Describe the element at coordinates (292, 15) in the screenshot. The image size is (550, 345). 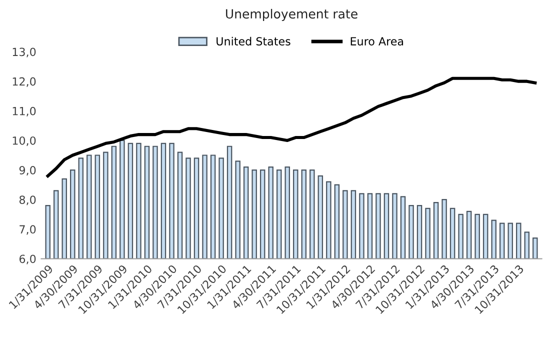
I see `chart-title: Unemployement rate` at that location.